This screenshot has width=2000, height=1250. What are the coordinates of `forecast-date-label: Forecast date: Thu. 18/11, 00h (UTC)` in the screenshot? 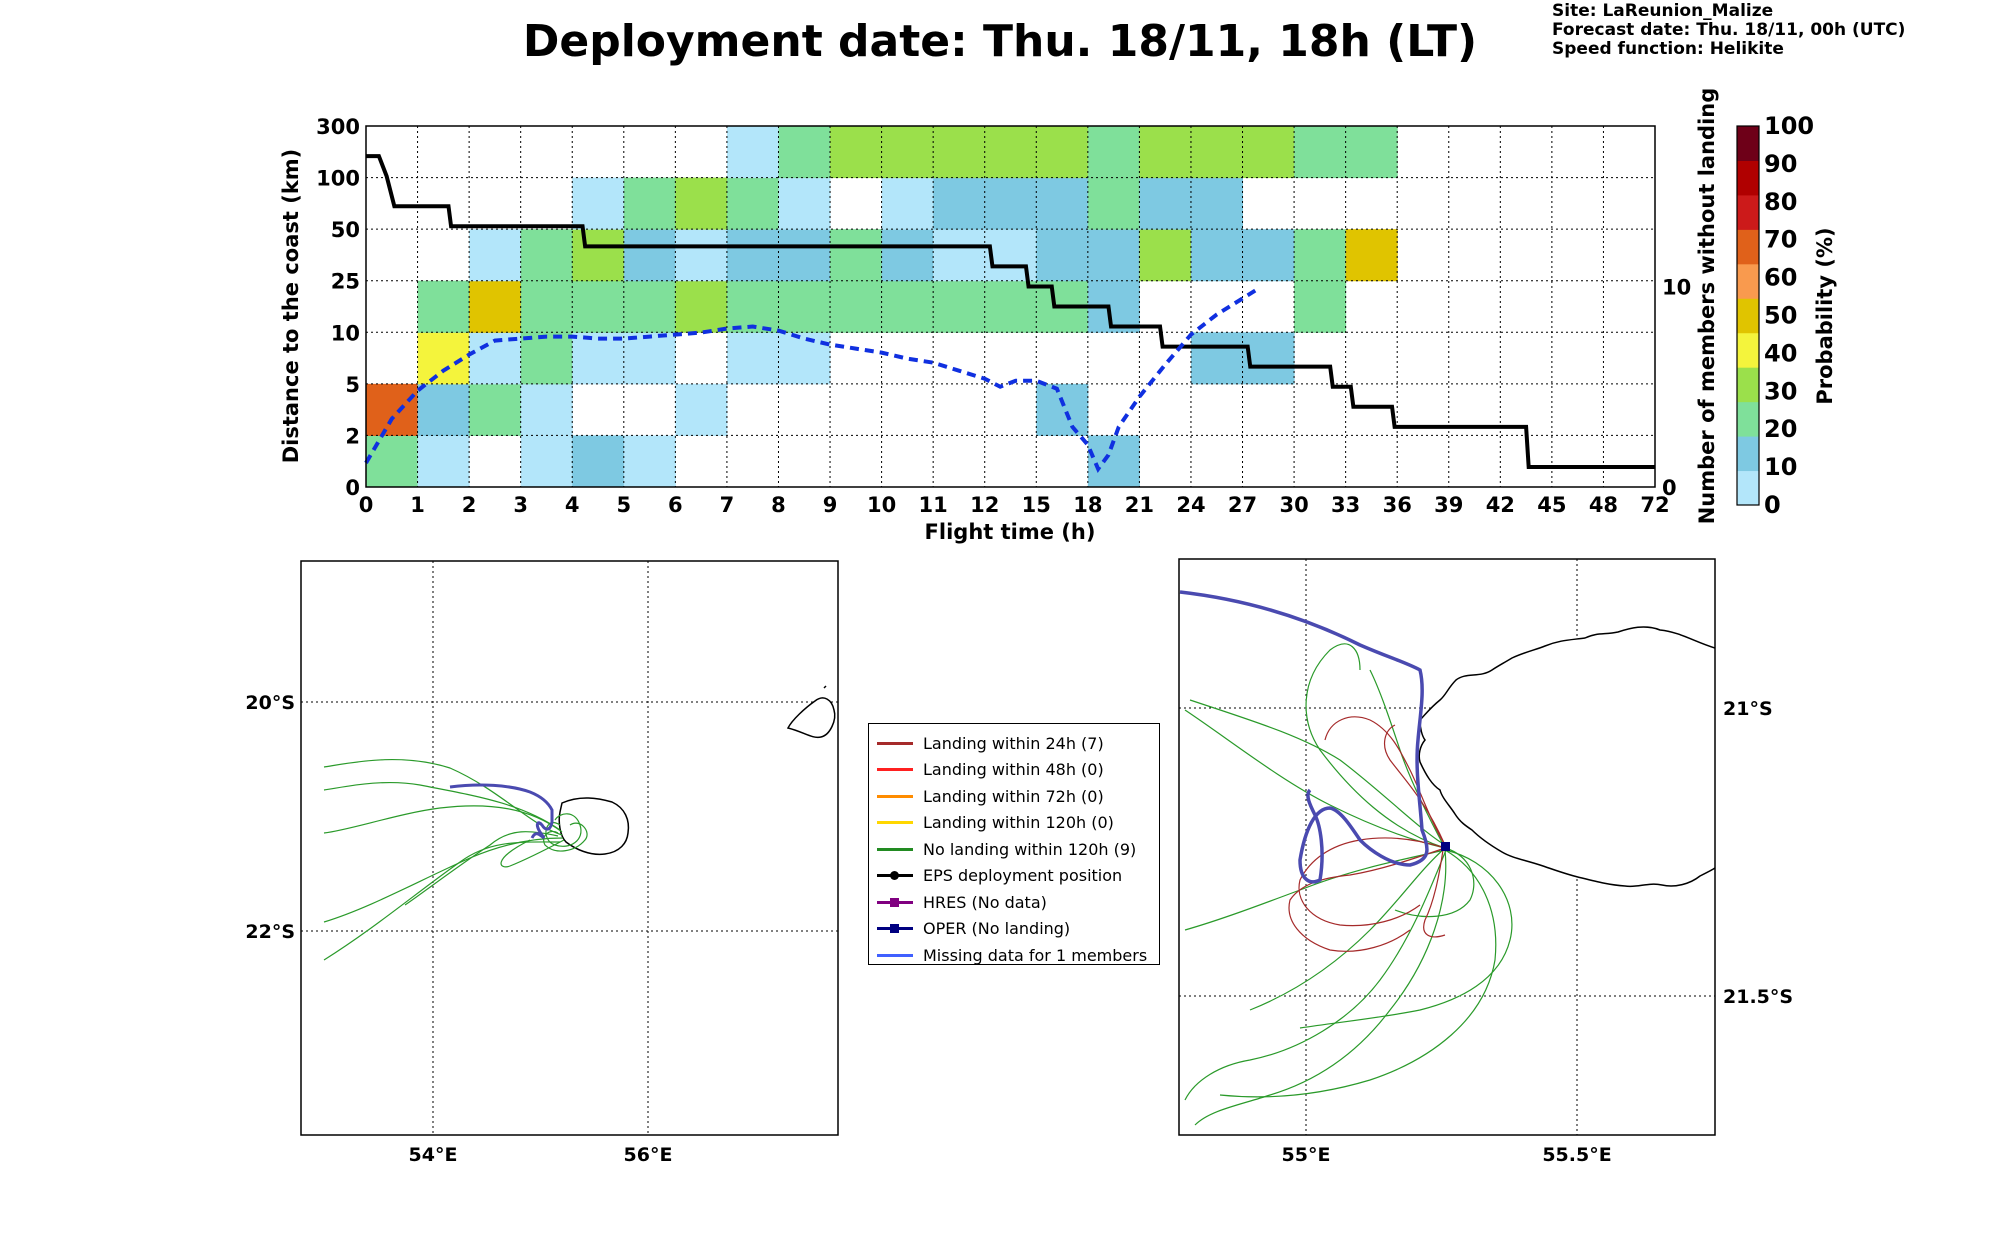 It's located at (1729, 30).